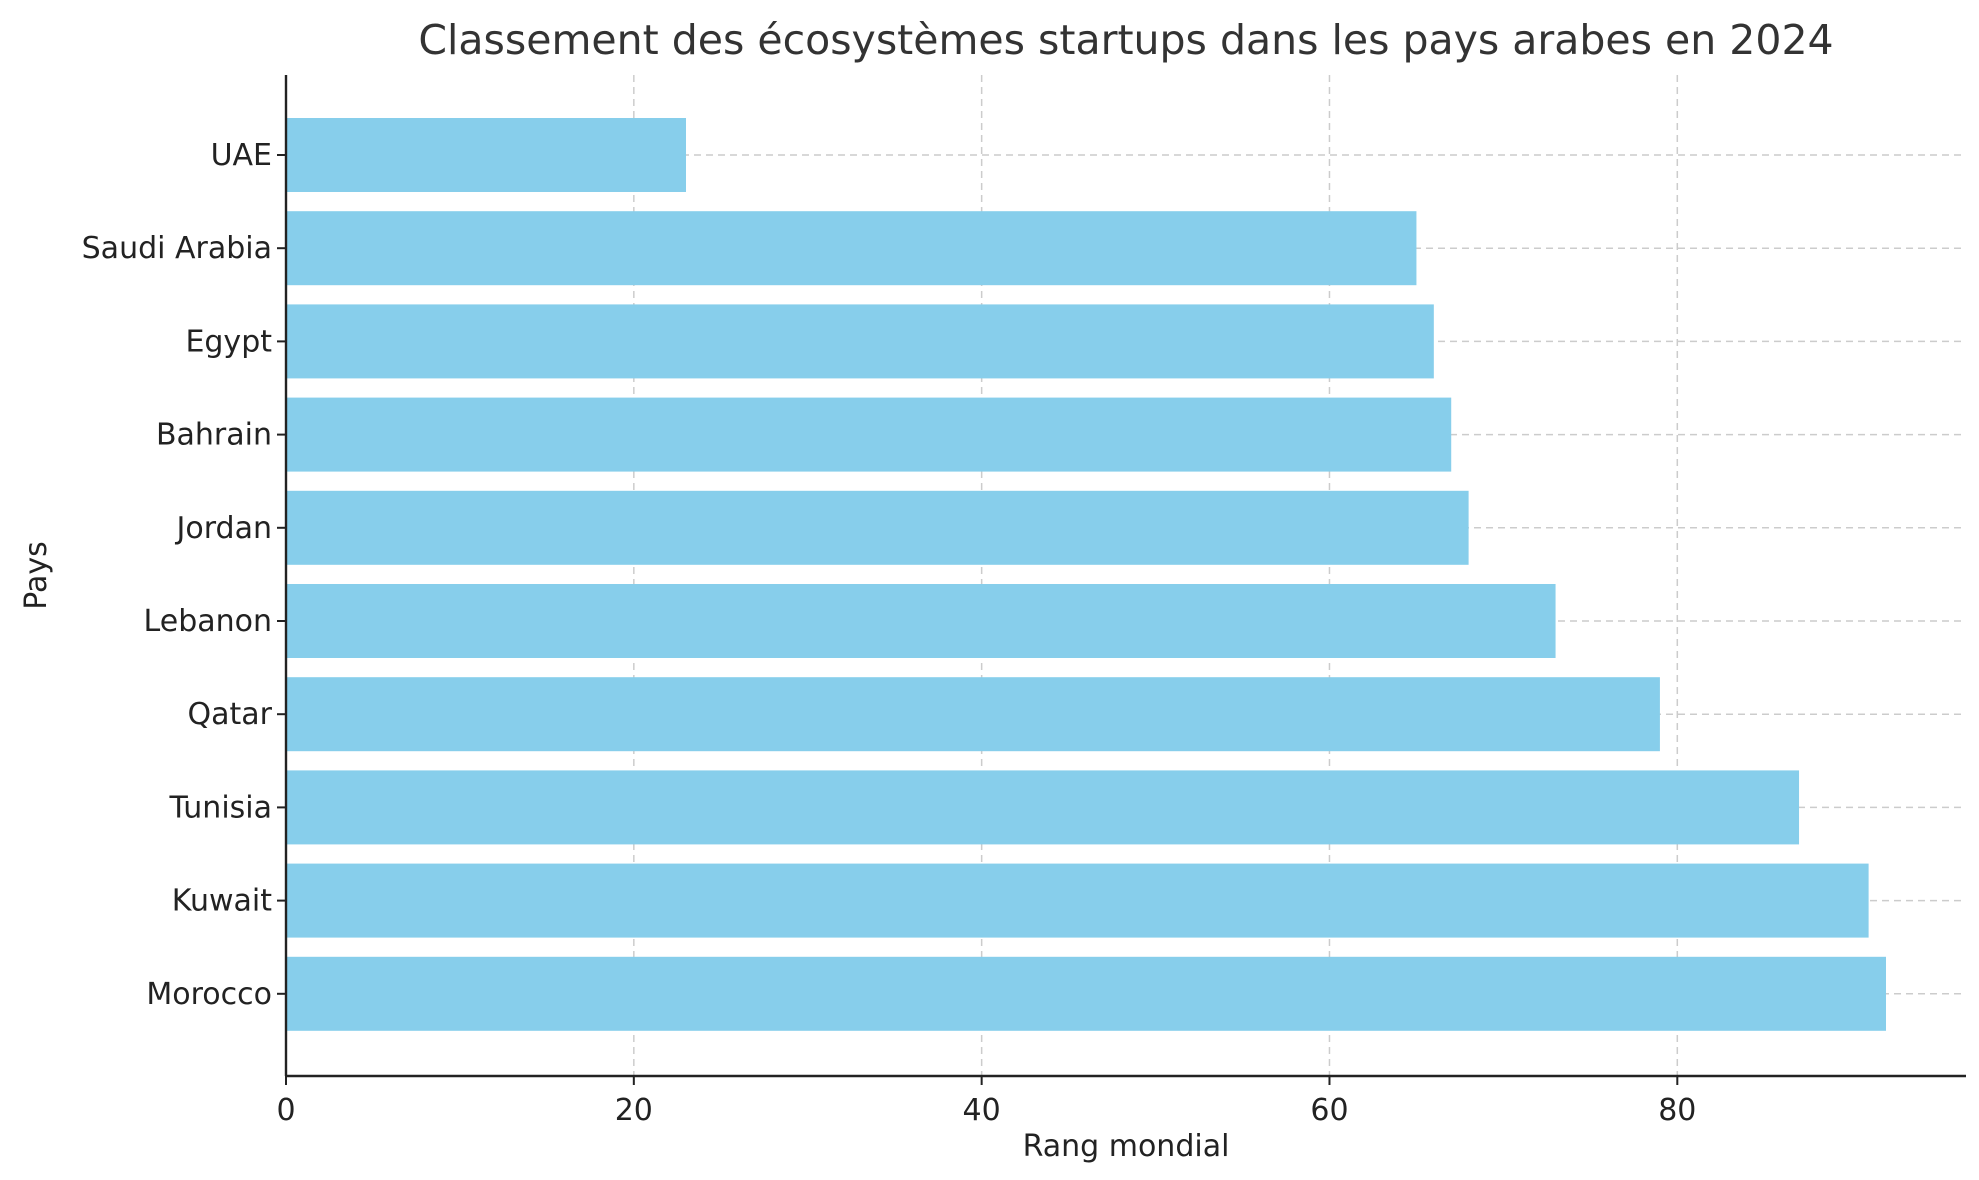  Describe the element at coordinates (921, 621) in the screenshot. I see `bar-lebanon` at that location.